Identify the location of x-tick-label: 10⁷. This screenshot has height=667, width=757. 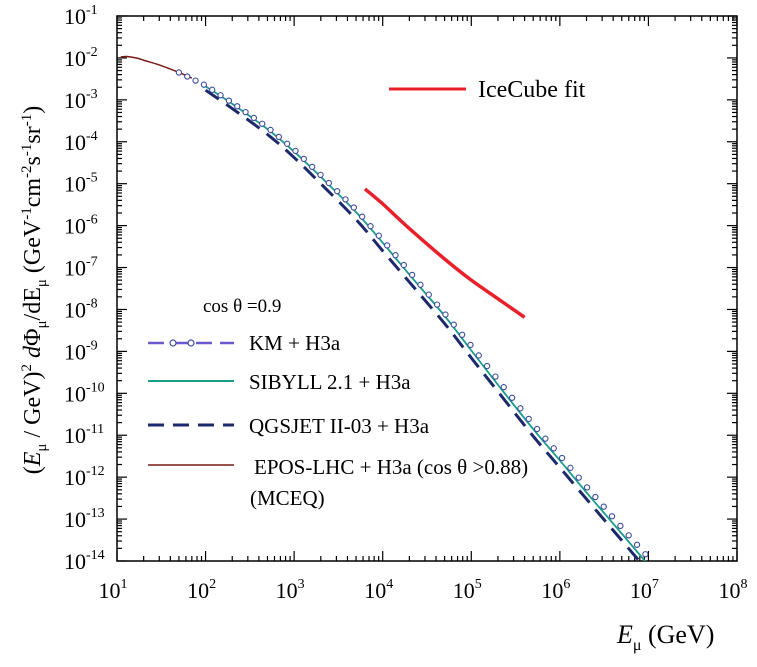
(644, 590).